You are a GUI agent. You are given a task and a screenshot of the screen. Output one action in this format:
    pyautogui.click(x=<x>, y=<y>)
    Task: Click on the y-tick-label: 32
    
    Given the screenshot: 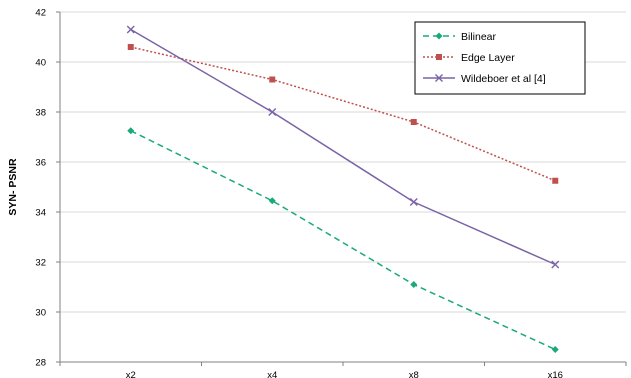 What is the action you would take?
    pyautogui.click(x=40, y=263)
    